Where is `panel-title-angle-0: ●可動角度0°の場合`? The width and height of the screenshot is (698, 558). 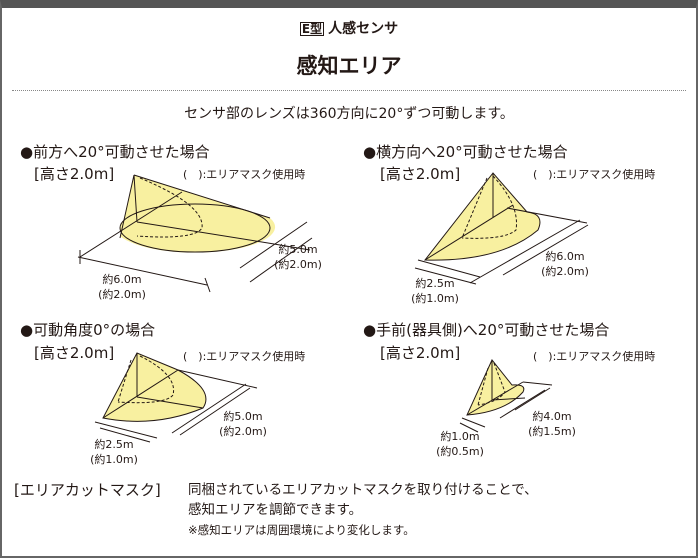 panel-title-angle-0: ●可動角度0°の場合 is located at coordinates (88, 330).